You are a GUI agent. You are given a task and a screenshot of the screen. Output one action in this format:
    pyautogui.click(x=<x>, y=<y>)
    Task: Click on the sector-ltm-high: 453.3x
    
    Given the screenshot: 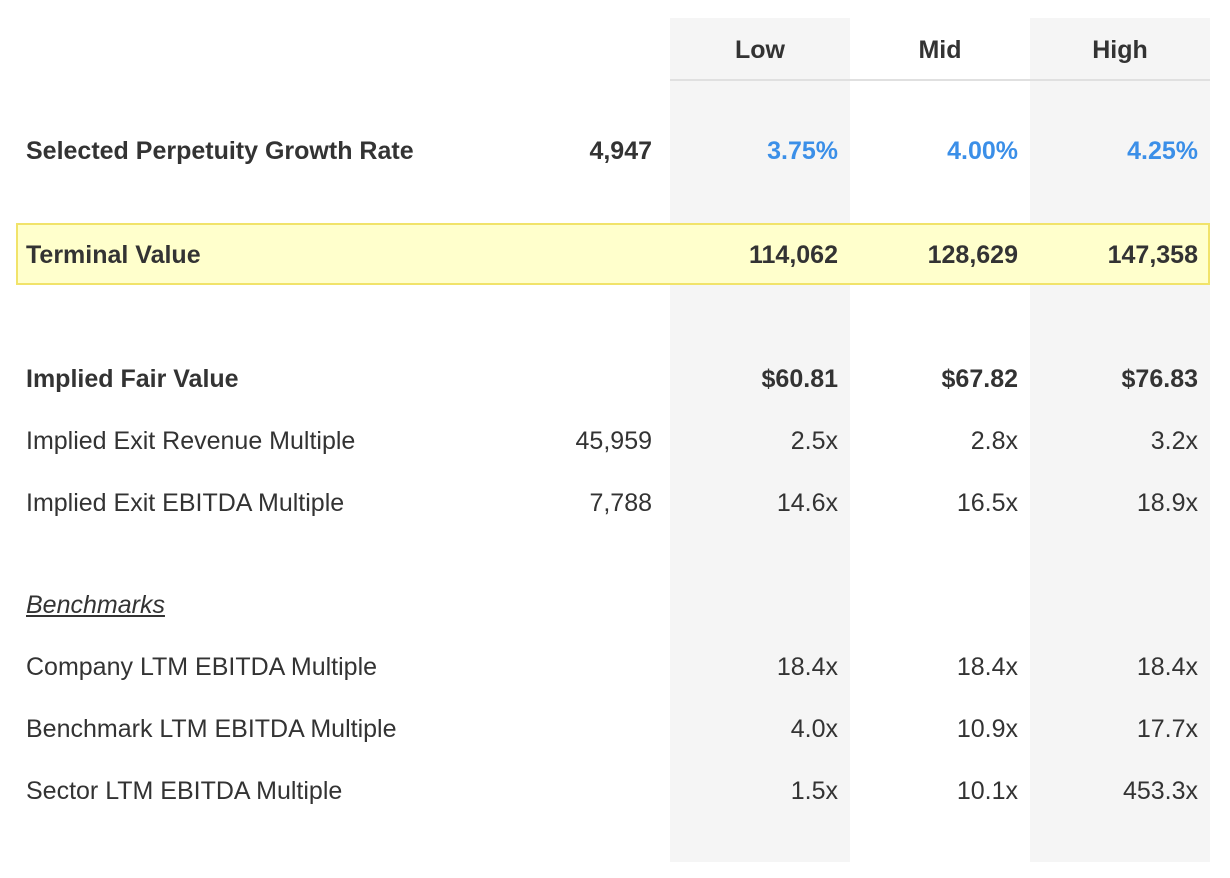 What is the action you would take?
    pyautogui.click(x=1160, y=791)
    